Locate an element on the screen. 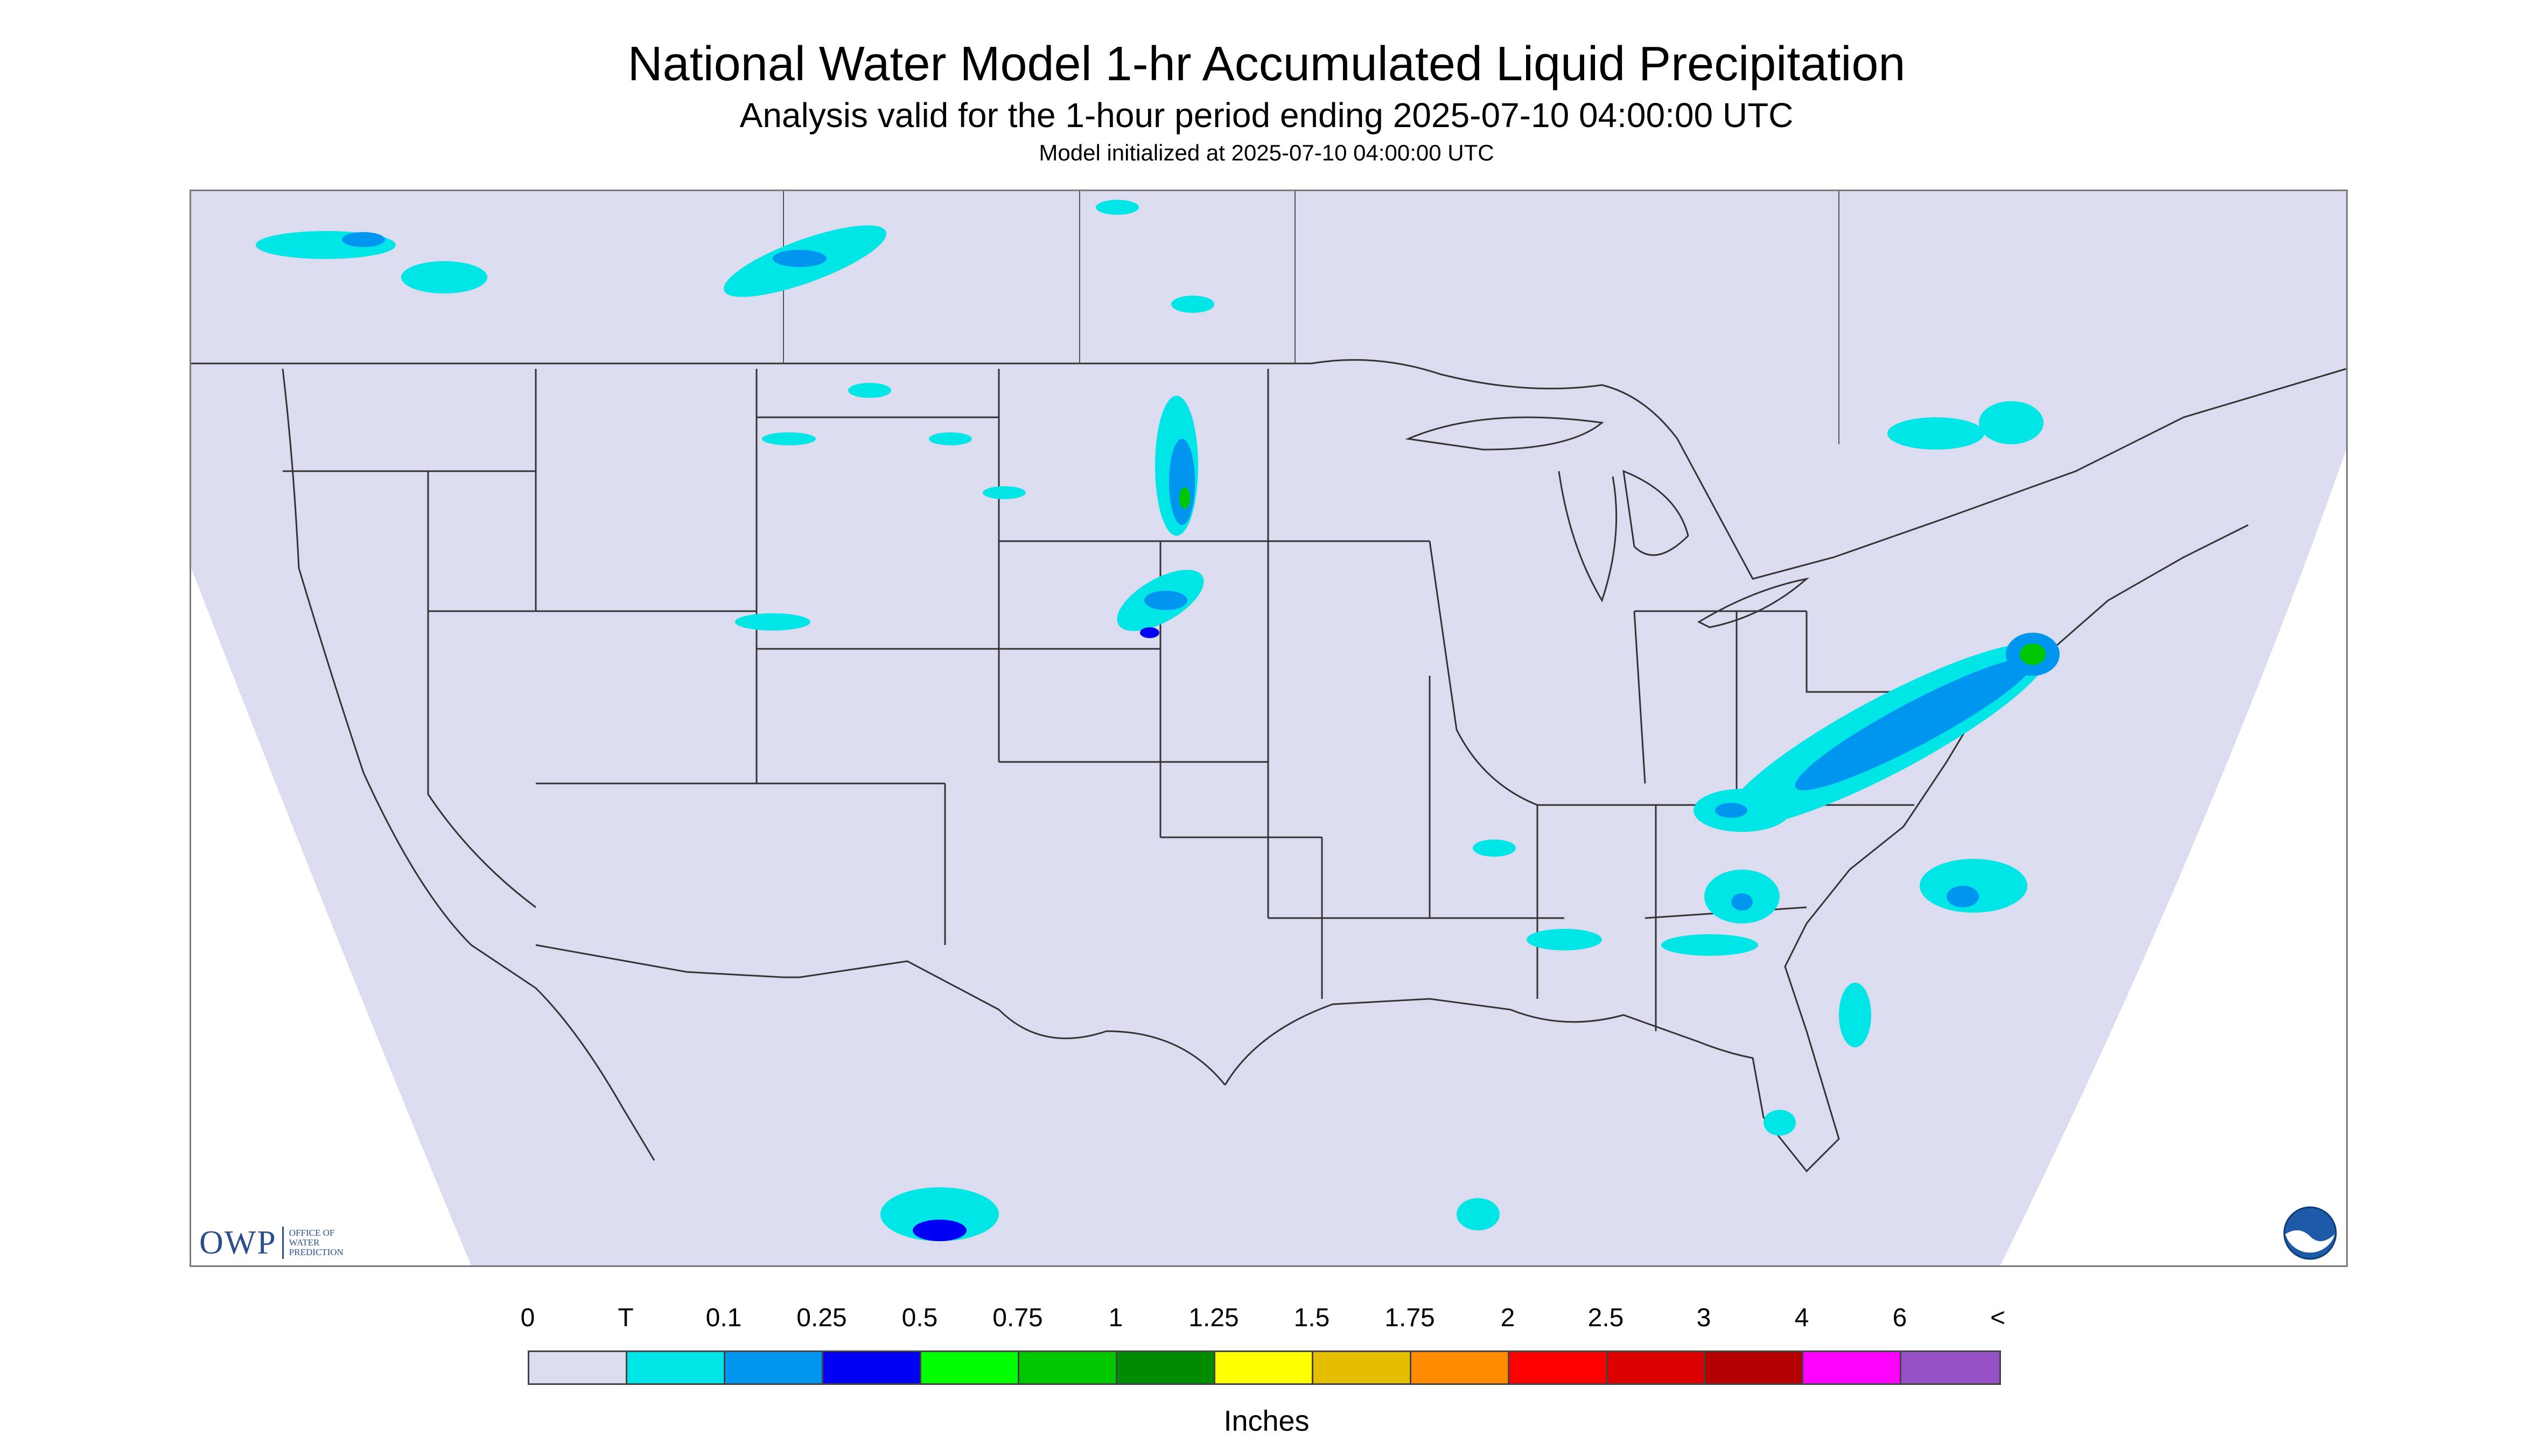  owp-logo-text: OWP is located at coordinates (238, 1242).